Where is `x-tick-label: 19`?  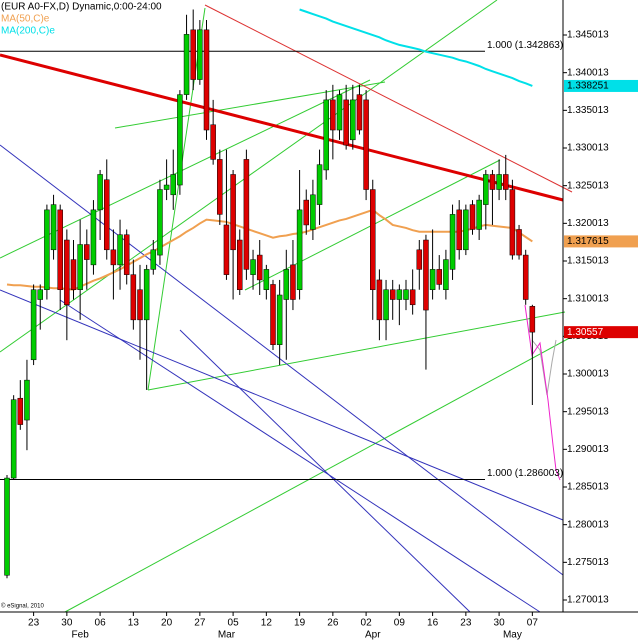 x-tick-label: 19 is located at coordinates (300, 623).